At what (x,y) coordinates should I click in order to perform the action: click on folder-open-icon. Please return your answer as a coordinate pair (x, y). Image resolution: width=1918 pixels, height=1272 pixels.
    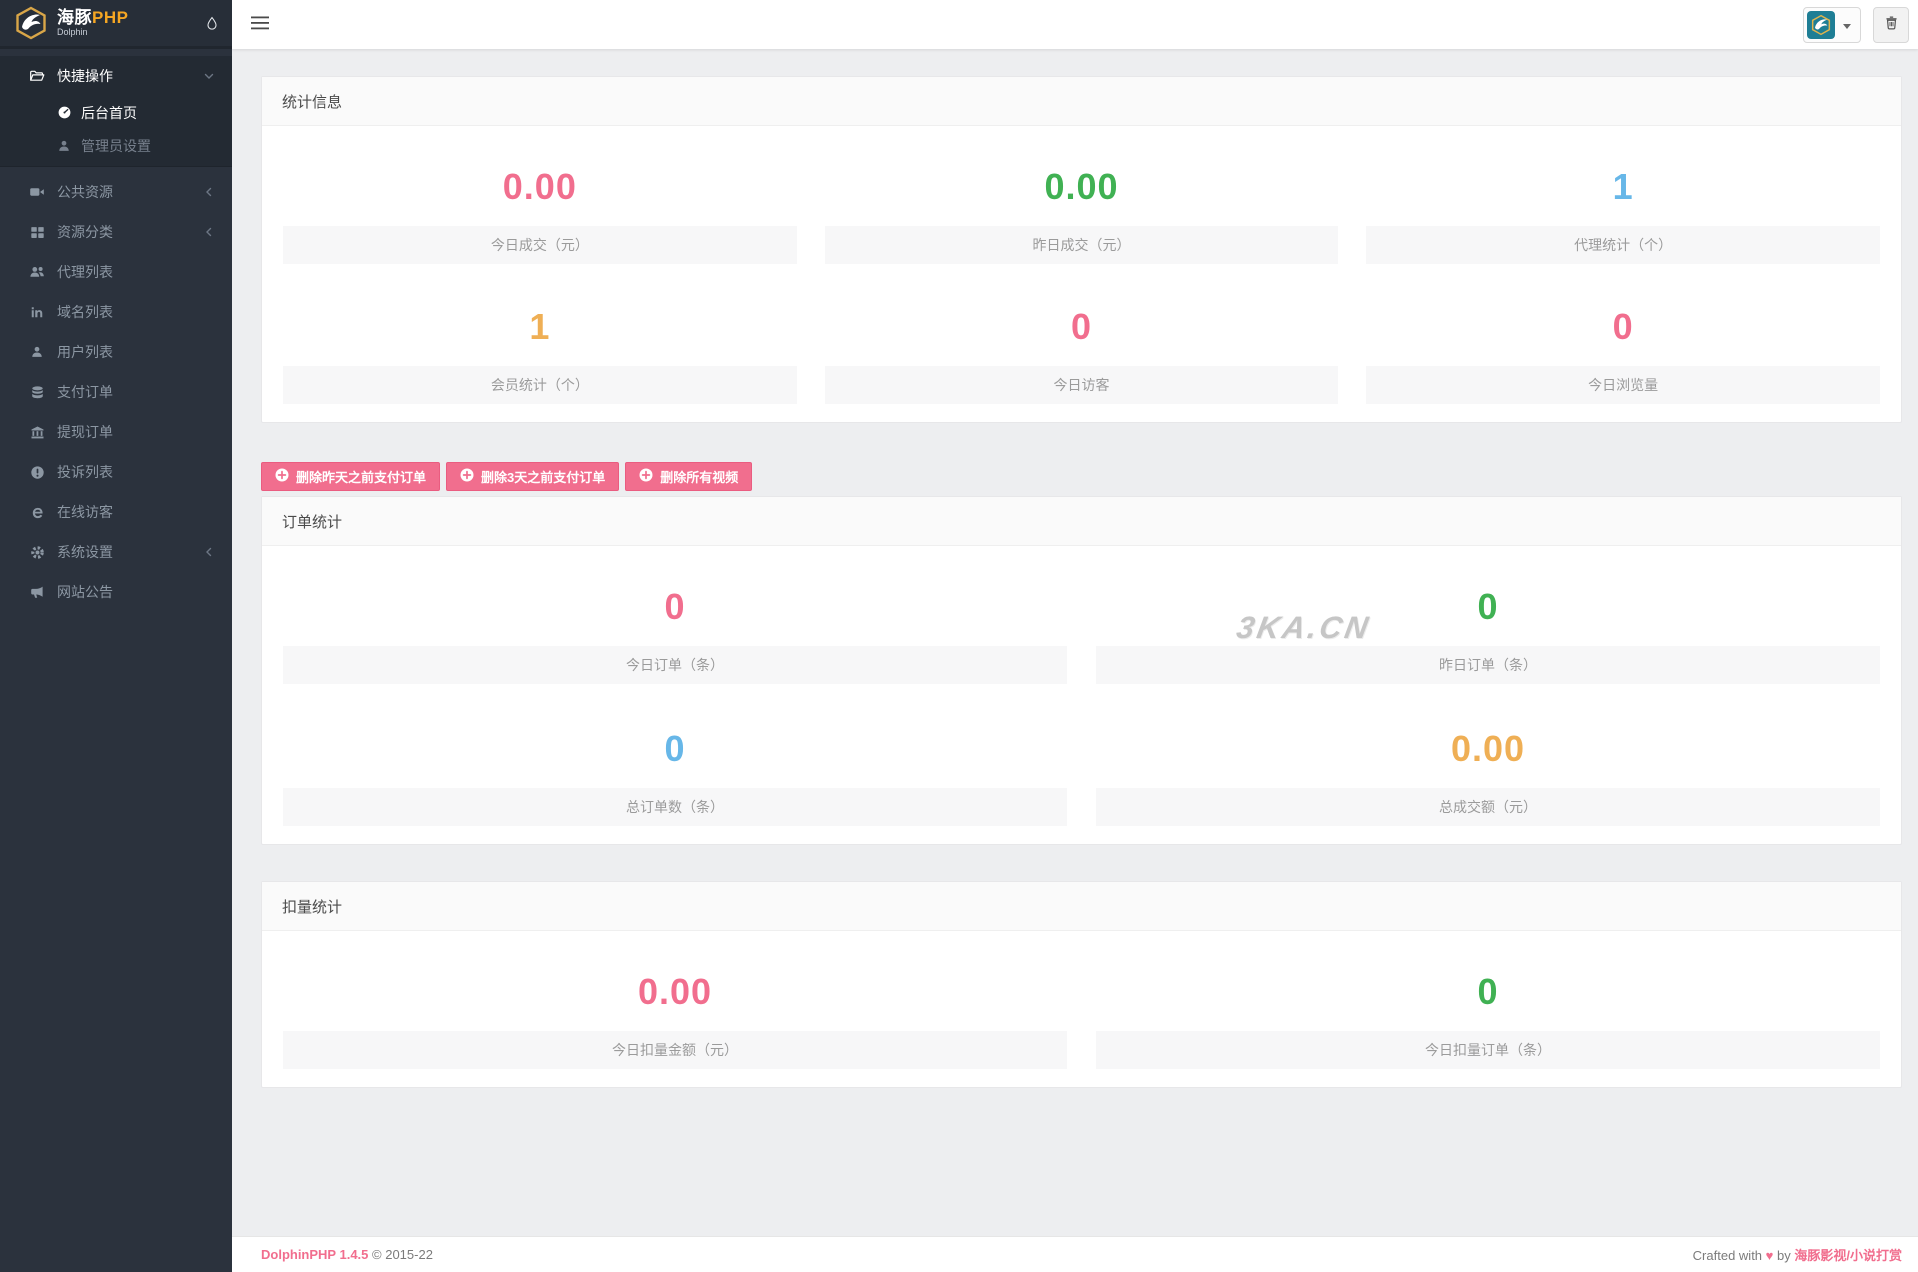
    Looking at the image, I should click on (37, 76).